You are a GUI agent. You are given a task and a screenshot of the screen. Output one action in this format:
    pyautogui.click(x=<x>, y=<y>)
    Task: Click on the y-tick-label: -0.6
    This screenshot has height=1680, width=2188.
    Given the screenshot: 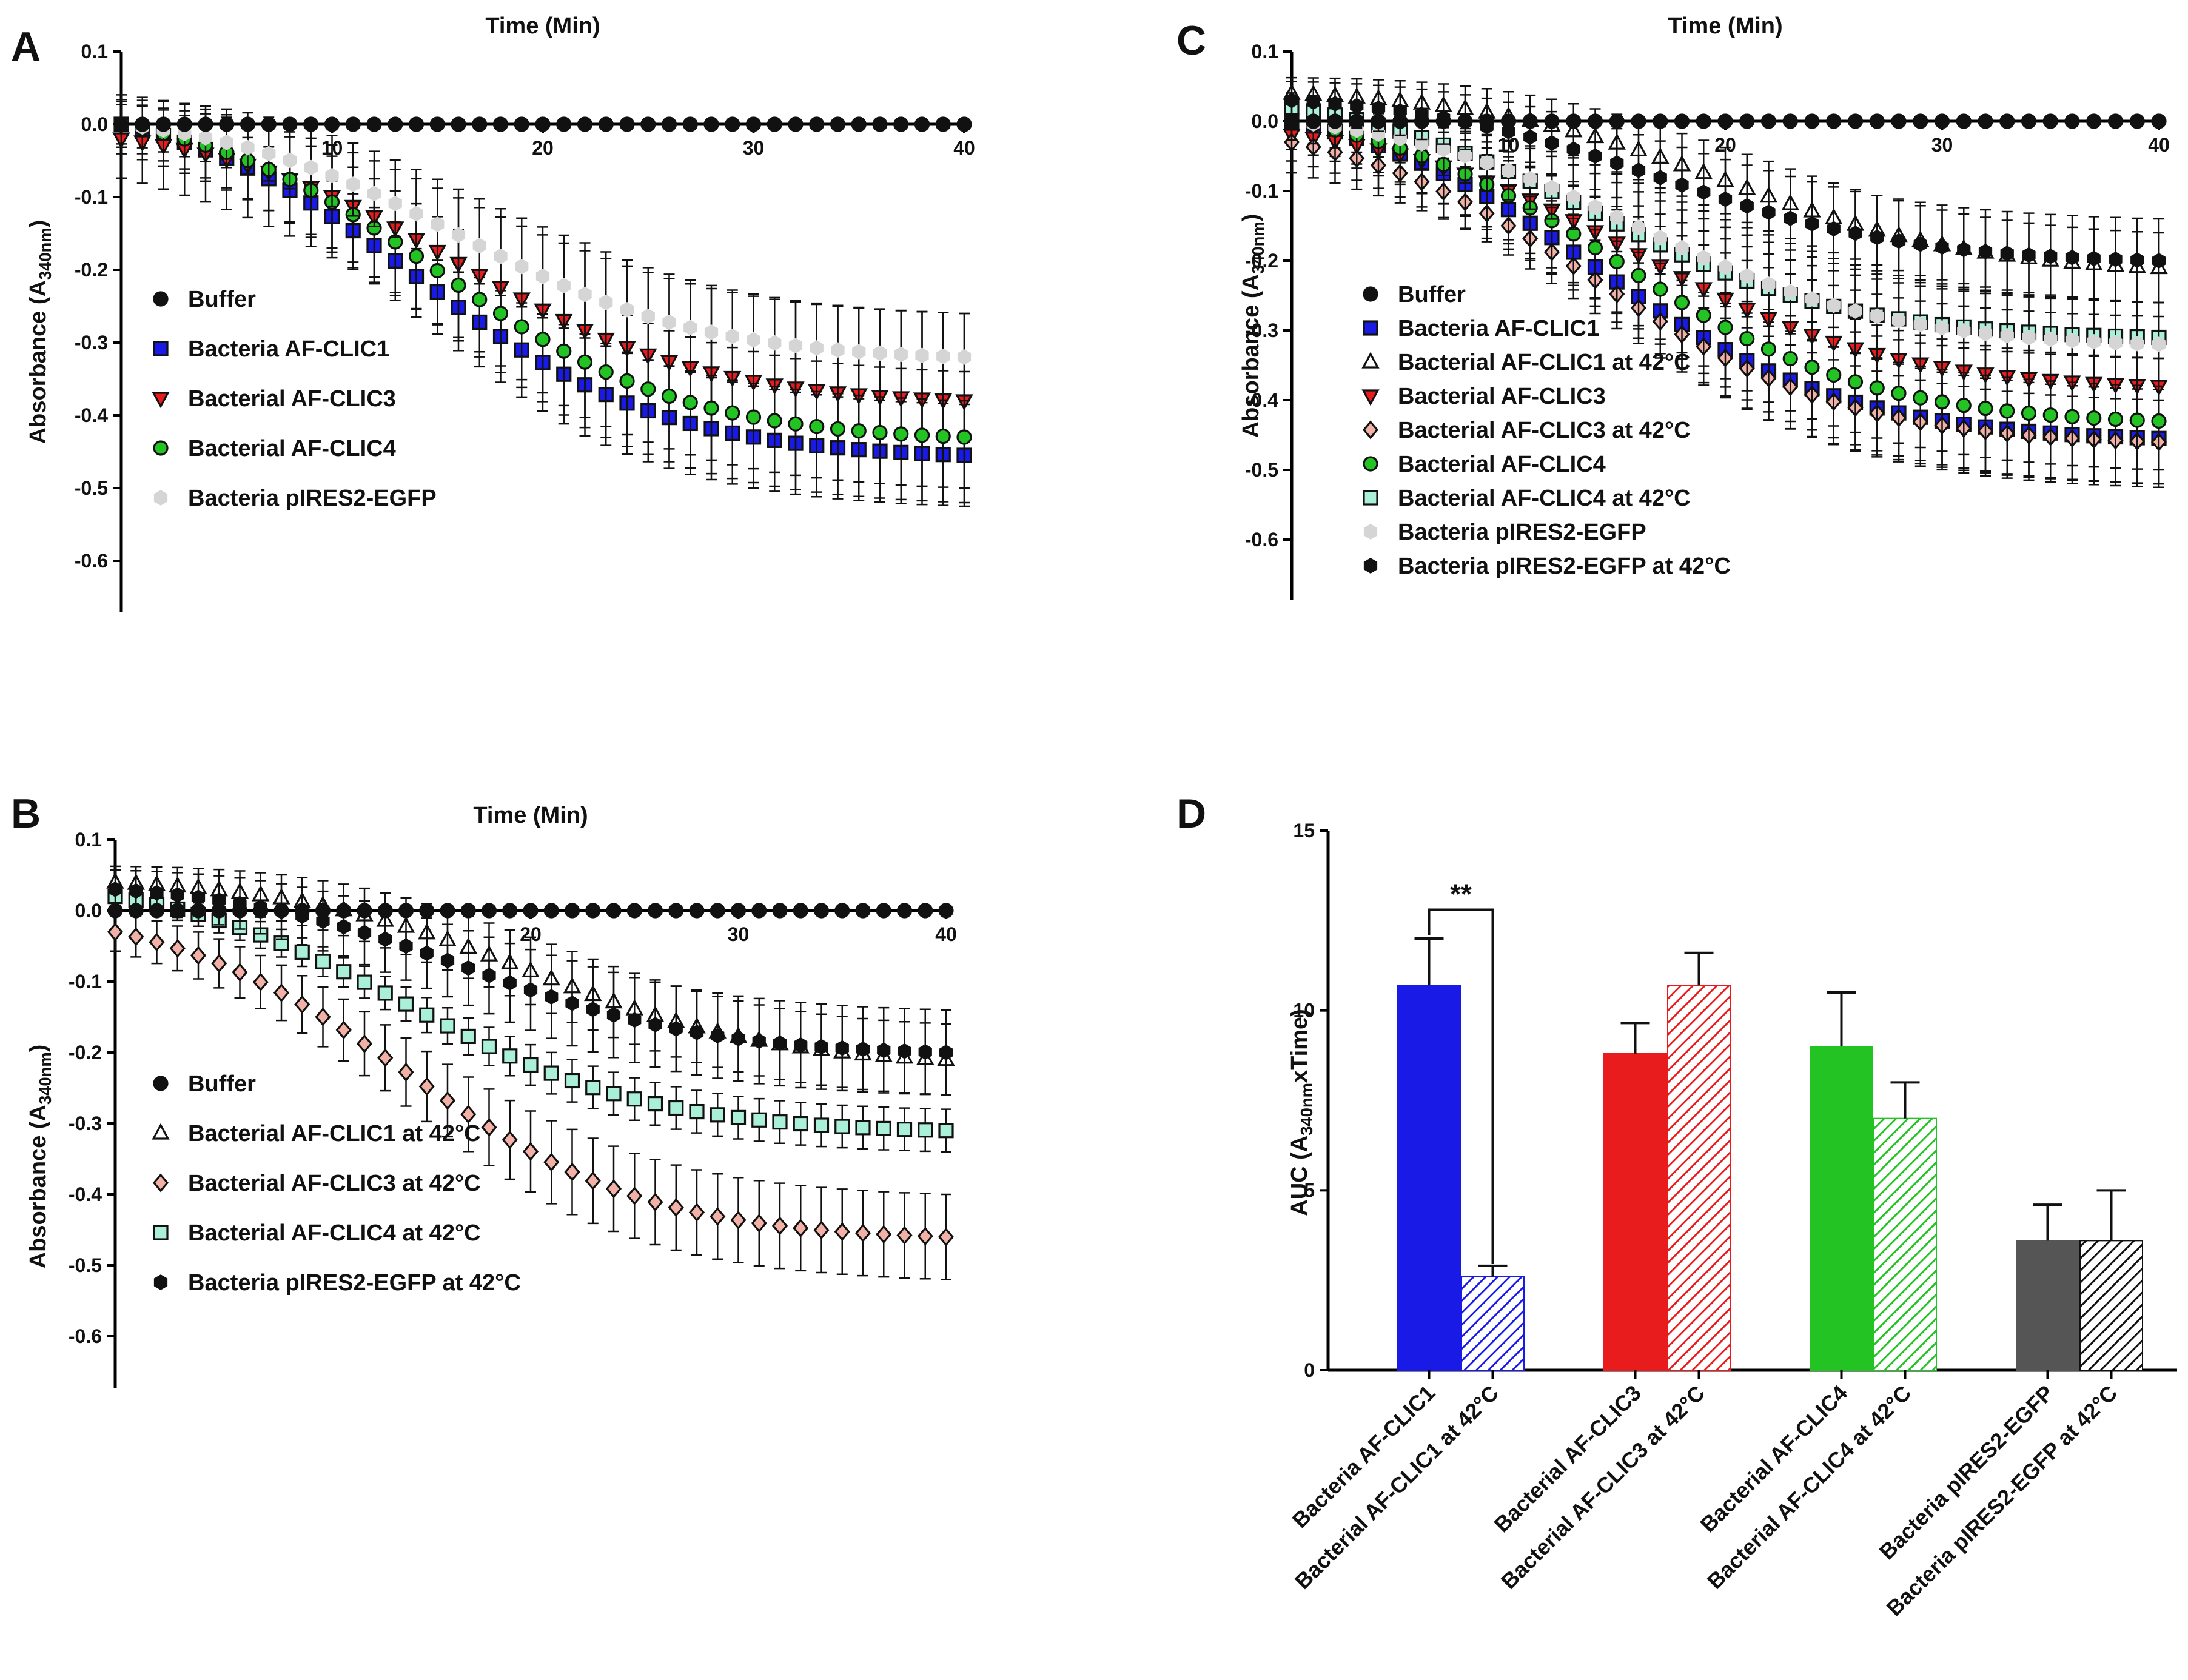 What is the action you would take?
    pyautogui.click(x=1262, y=540)
    